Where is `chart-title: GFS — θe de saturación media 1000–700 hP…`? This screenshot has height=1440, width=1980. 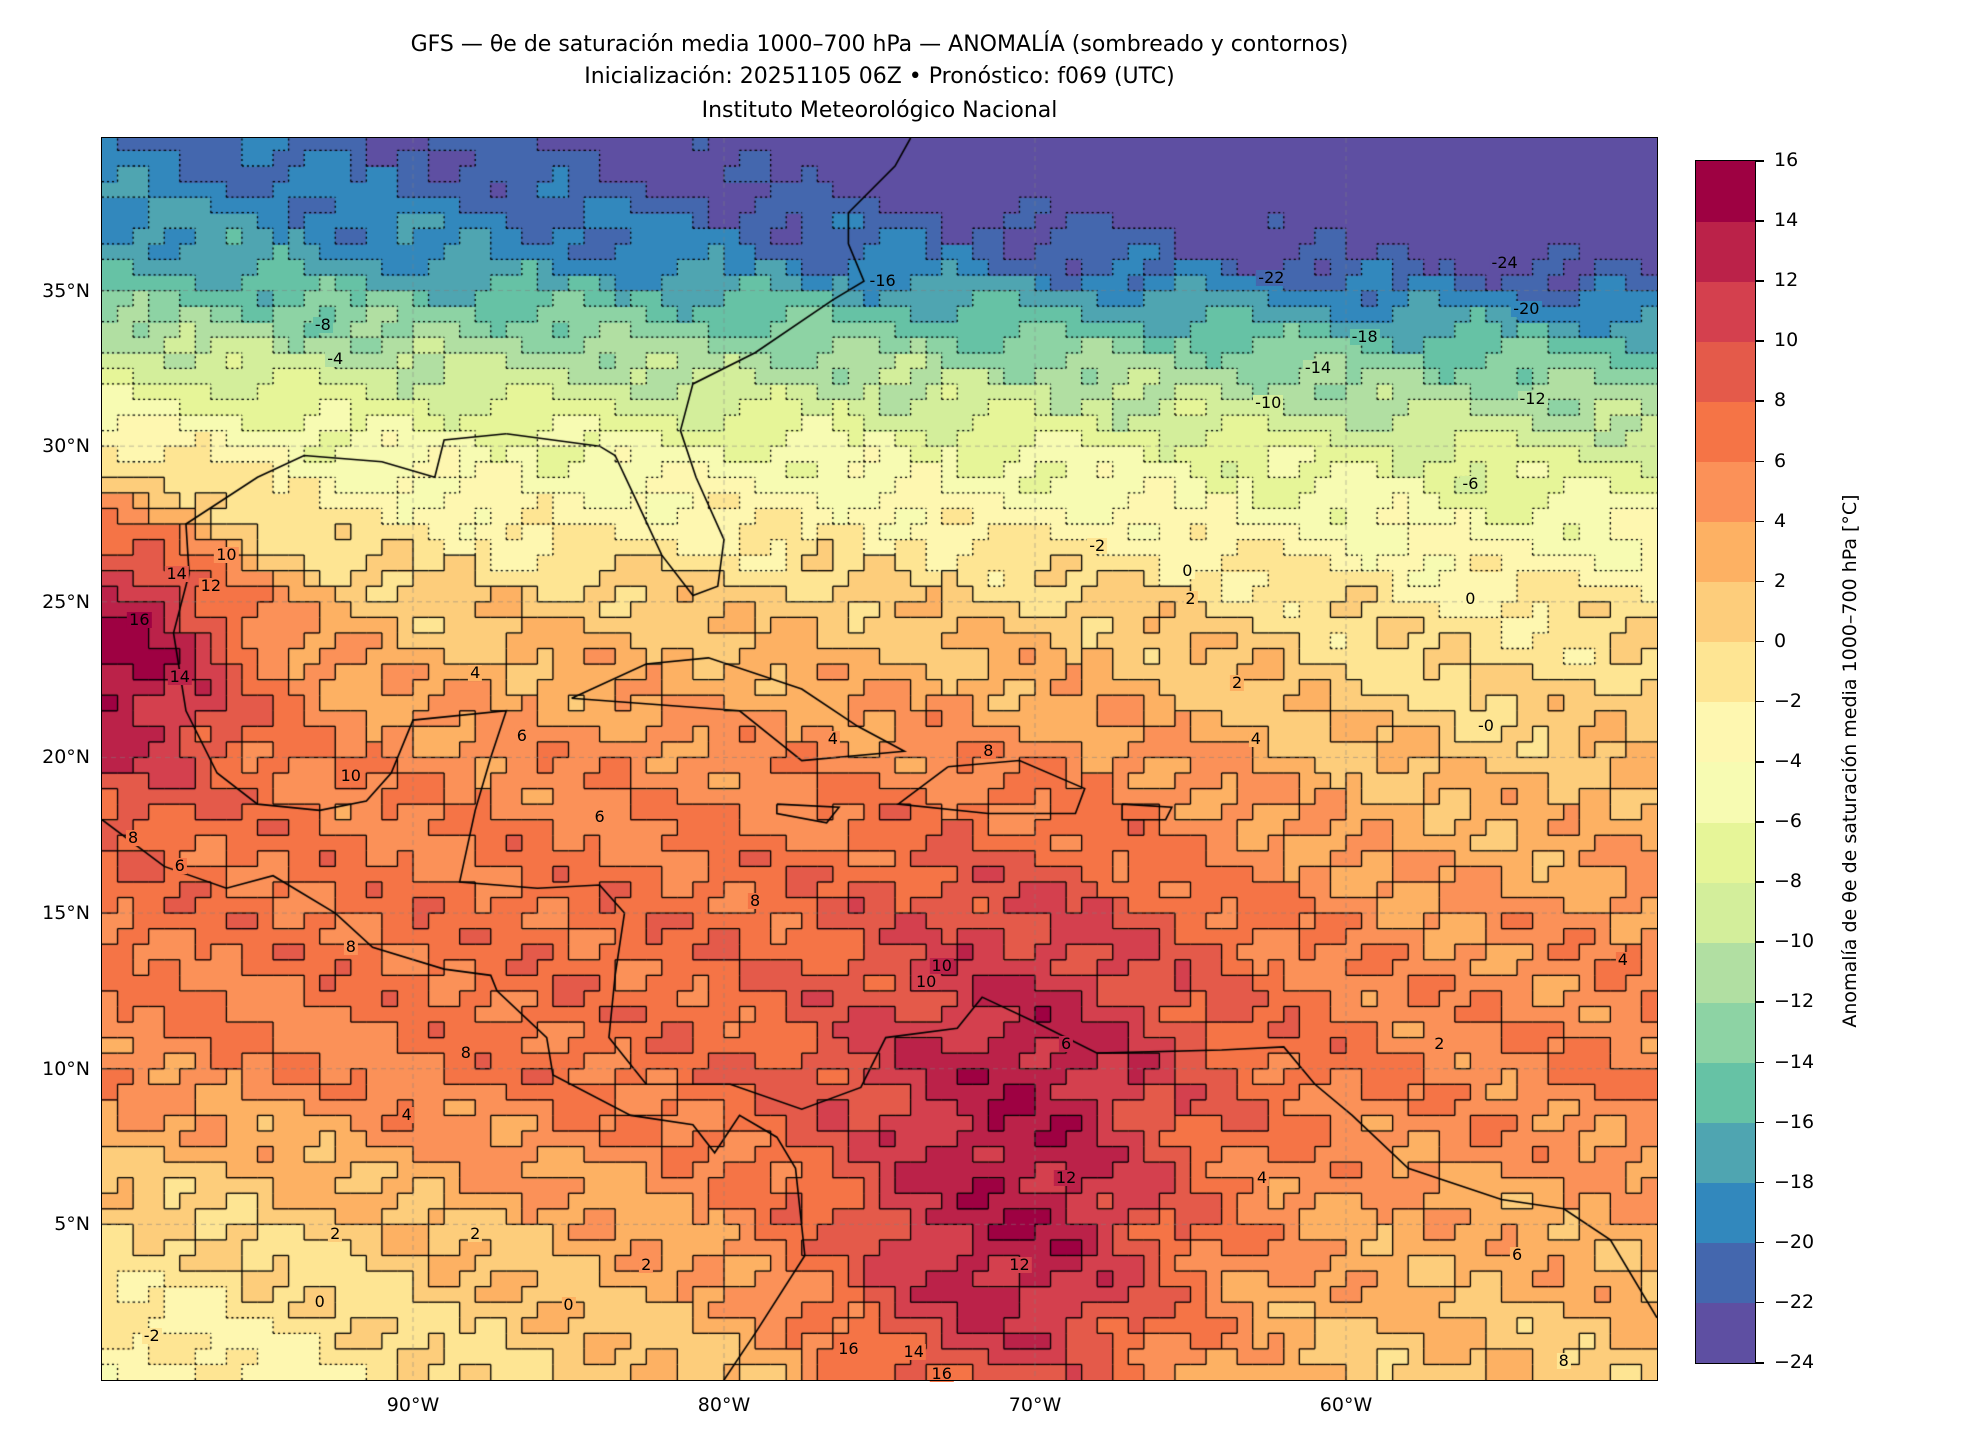
chart-title: GFS — θe de saturación media 1000–700 hP… is located at coordinates (879, 44).